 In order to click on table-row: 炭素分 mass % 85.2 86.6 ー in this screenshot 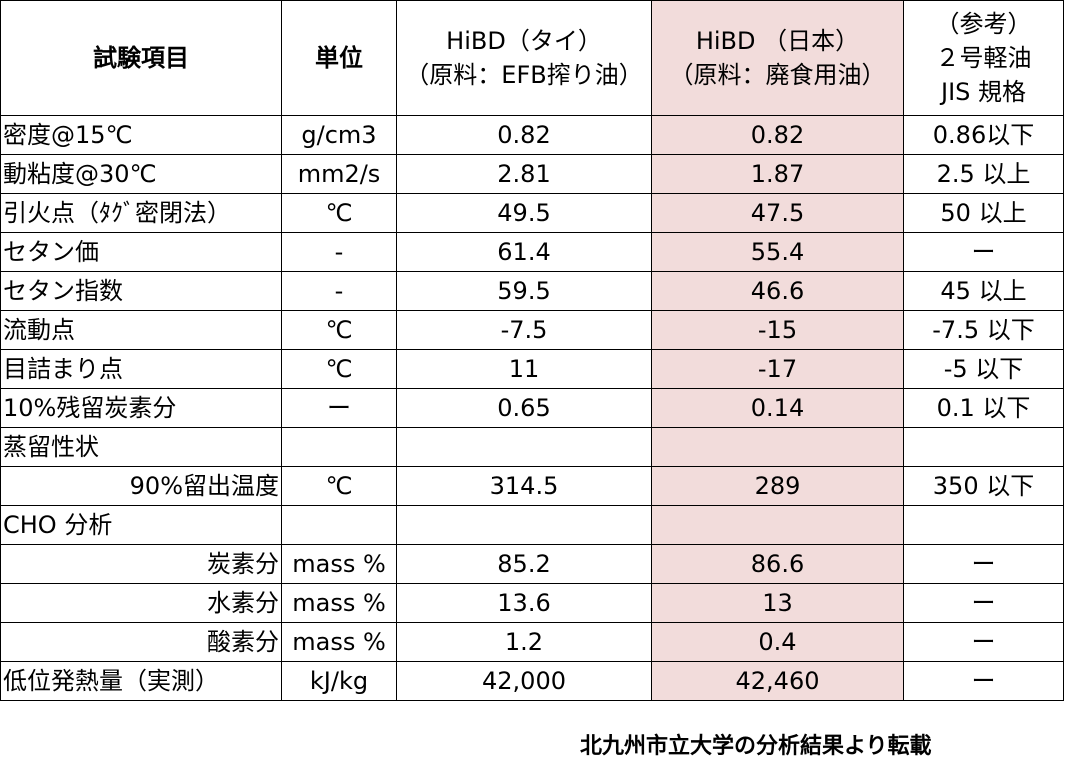, I will do `click(532, 564)`.